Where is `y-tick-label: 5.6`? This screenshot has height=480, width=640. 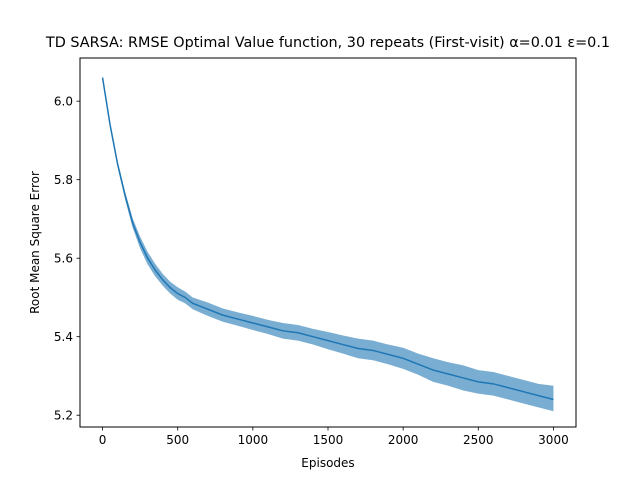 y-tick-label: 5.6 is located at coordinates (63, 259).